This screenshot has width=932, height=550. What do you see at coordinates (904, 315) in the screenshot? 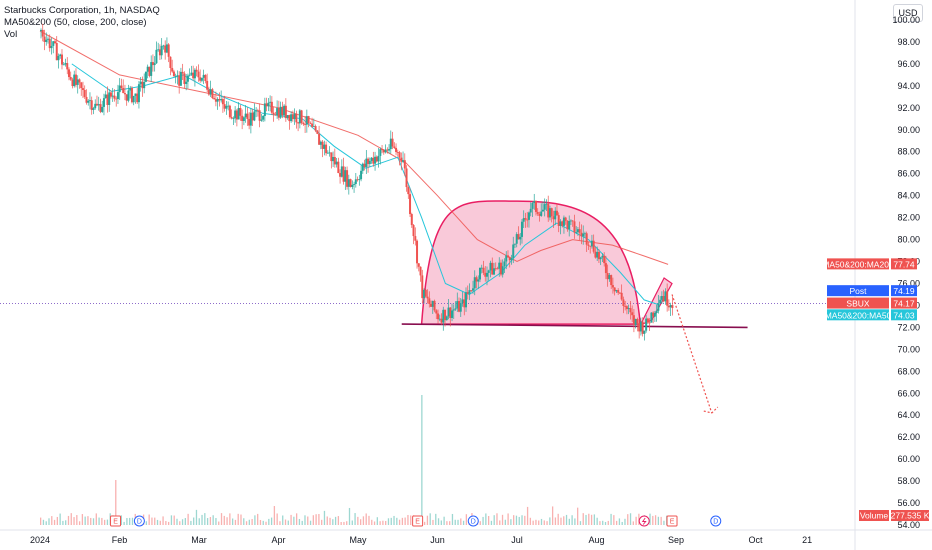
I see `ma50-label-value: 74.03` at bounding box center [904, 315].